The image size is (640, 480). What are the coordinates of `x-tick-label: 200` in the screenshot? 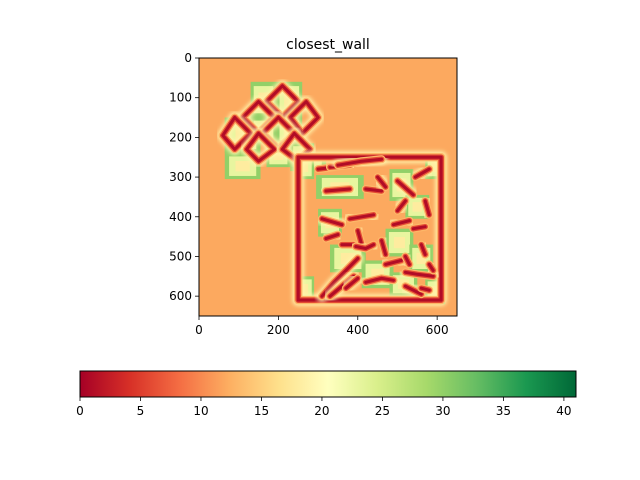 It's located at (278, 330).